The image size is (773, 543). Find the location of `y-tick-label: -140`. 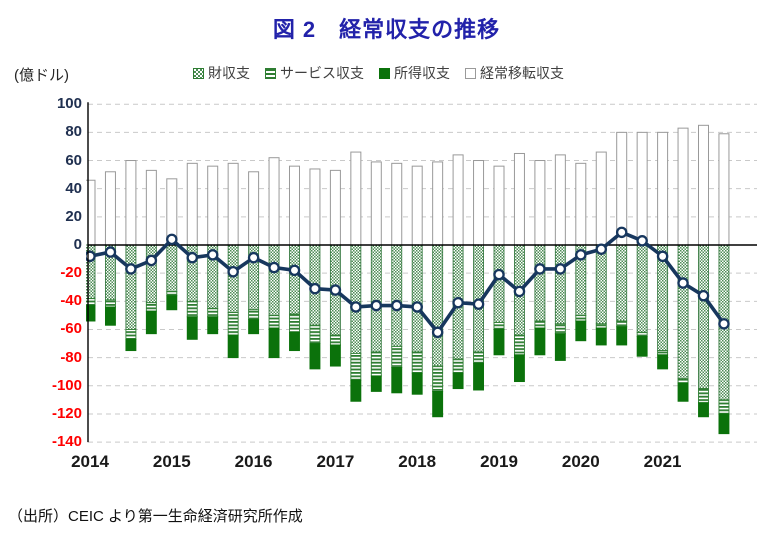

y-tick-label: -140 is located at coordinates (66, 442).